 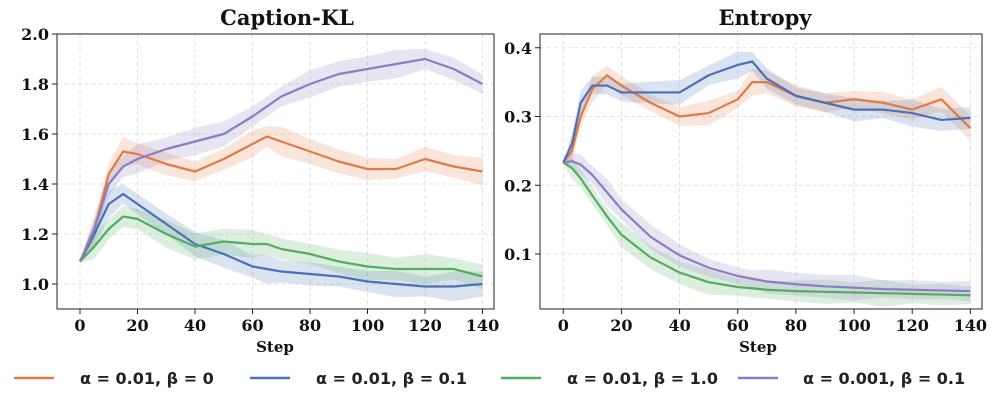 I want to click on caption-kl-xlabel: Step, so click(x=275, y=347).